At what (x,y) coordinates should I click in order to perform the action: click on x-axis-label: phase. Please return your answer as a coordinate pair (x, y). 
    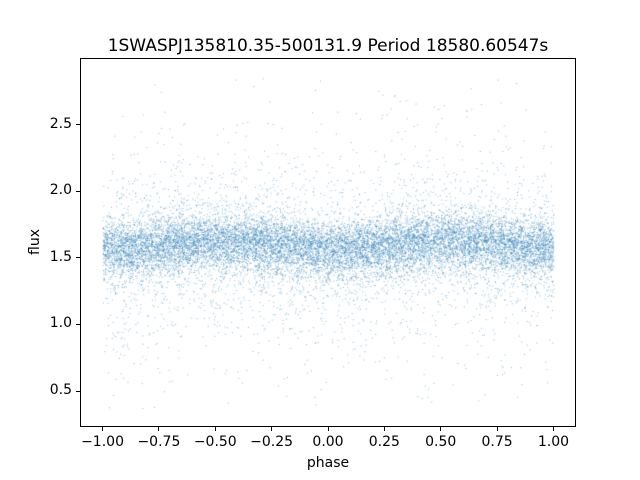
    Looking at the image, I should click on (328, 463).